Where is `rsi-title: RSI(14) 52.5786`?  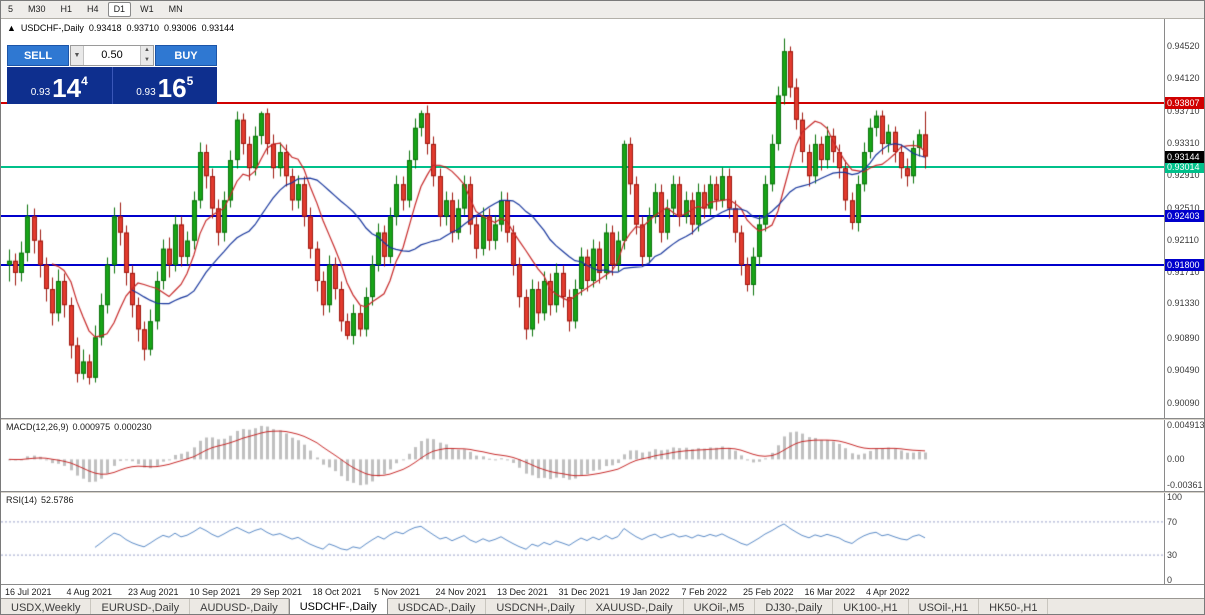
rsi-title: RSI(14) 52.5786 is located at coordinates (42, 500).